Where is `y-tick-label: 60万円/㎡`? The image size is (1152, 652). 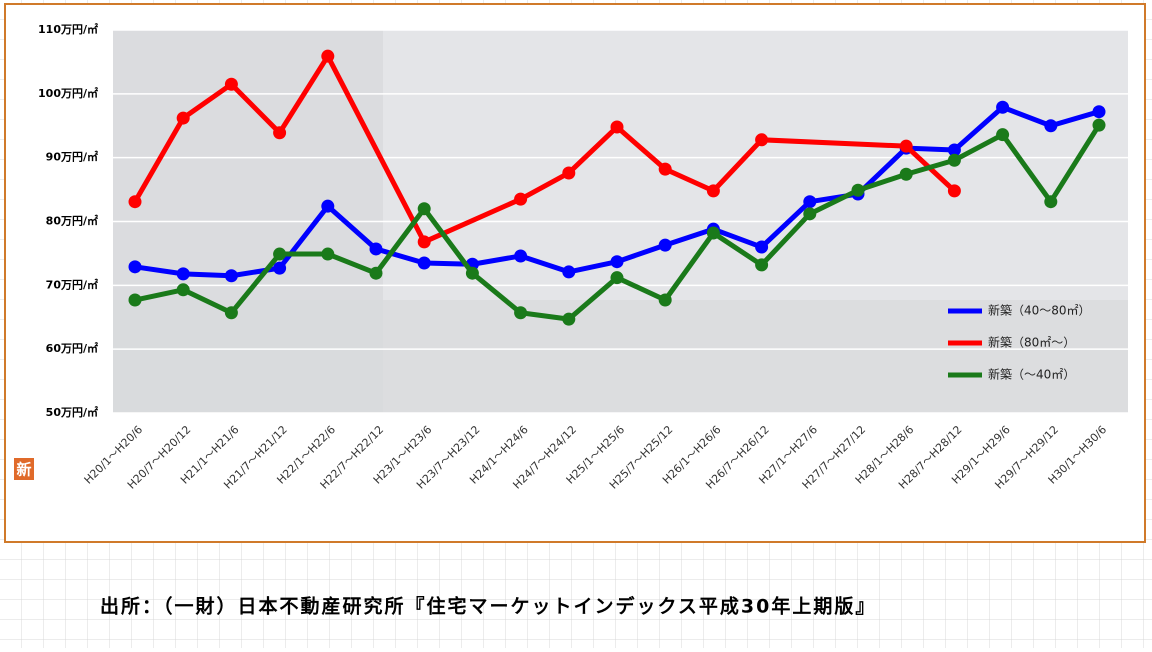
y-tick-label: 60万円/㎡ is located at coordinates (72, 348).